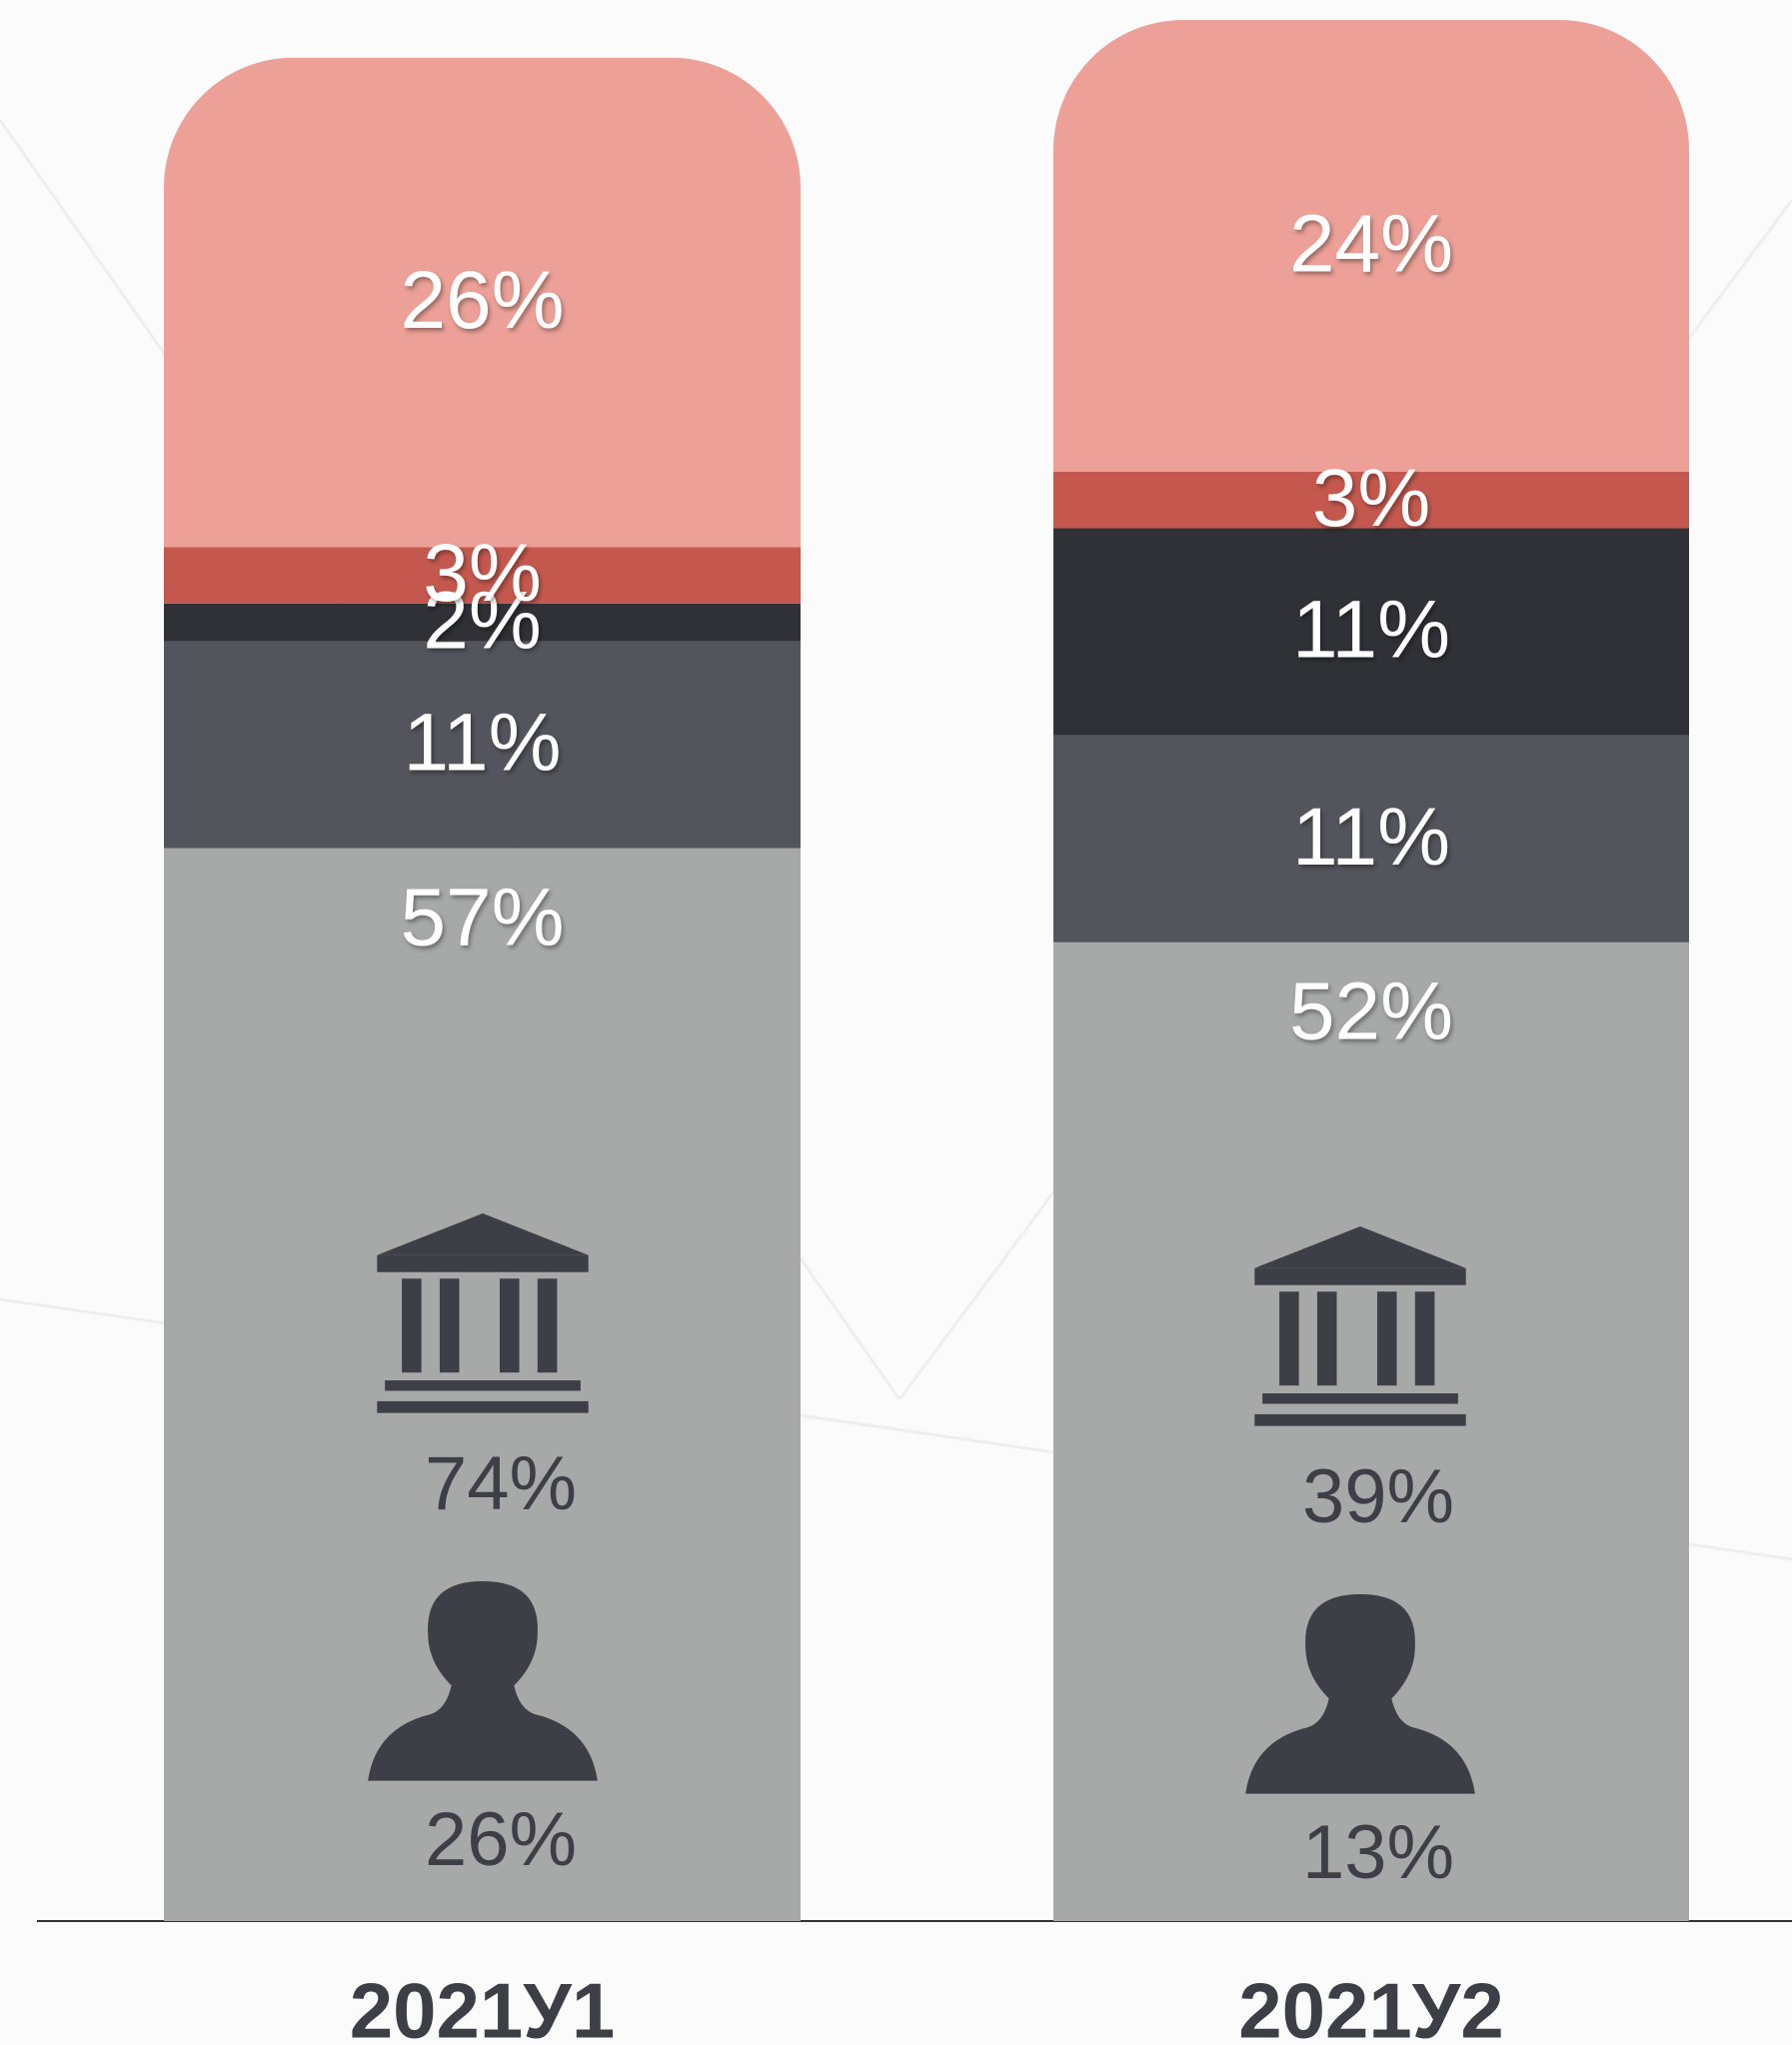 The image size is (1792, 2045). I want to click on holder-label: 13%, so click(1378, 1852).